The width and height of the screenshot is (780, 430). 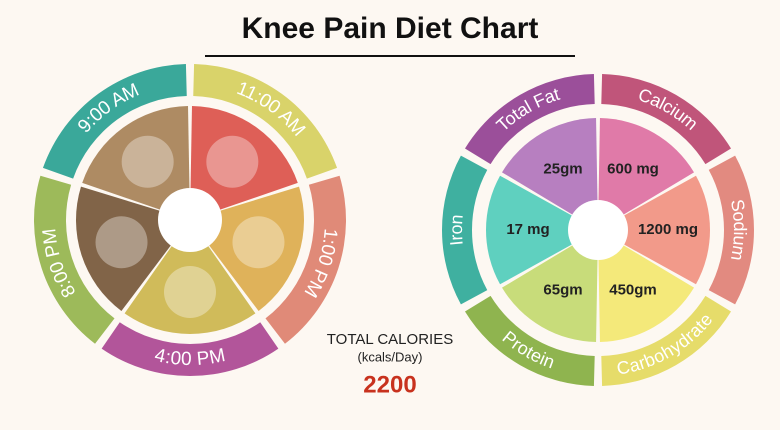 I want to click on title: Knee Pain Diet Chart, so click(x=390, y=28).